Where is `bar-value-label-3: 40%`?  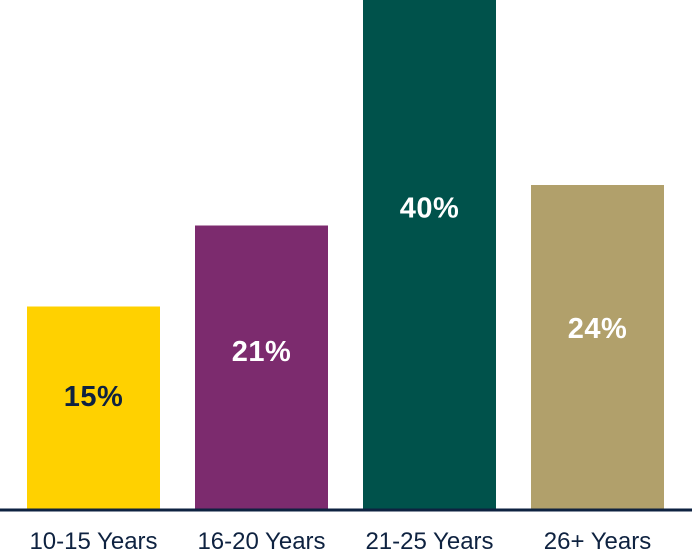 bar-value-label-3: 40% is located at coordinates (430, 209).